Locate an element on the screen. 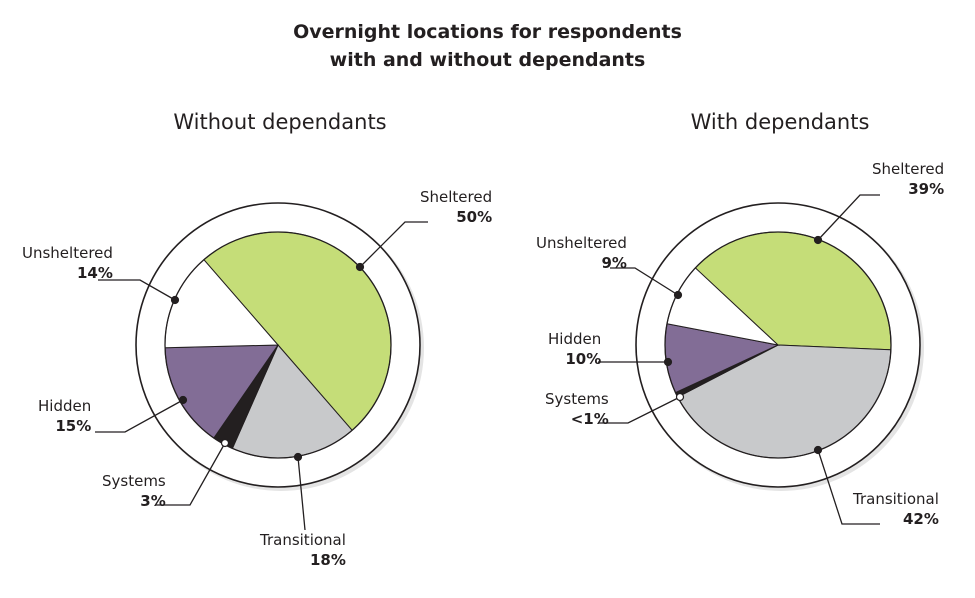 Image resolution: width=975 pixels, height=598 pixels. label-sheltered: Sheltered 50% is located at coordinates (456, 207).